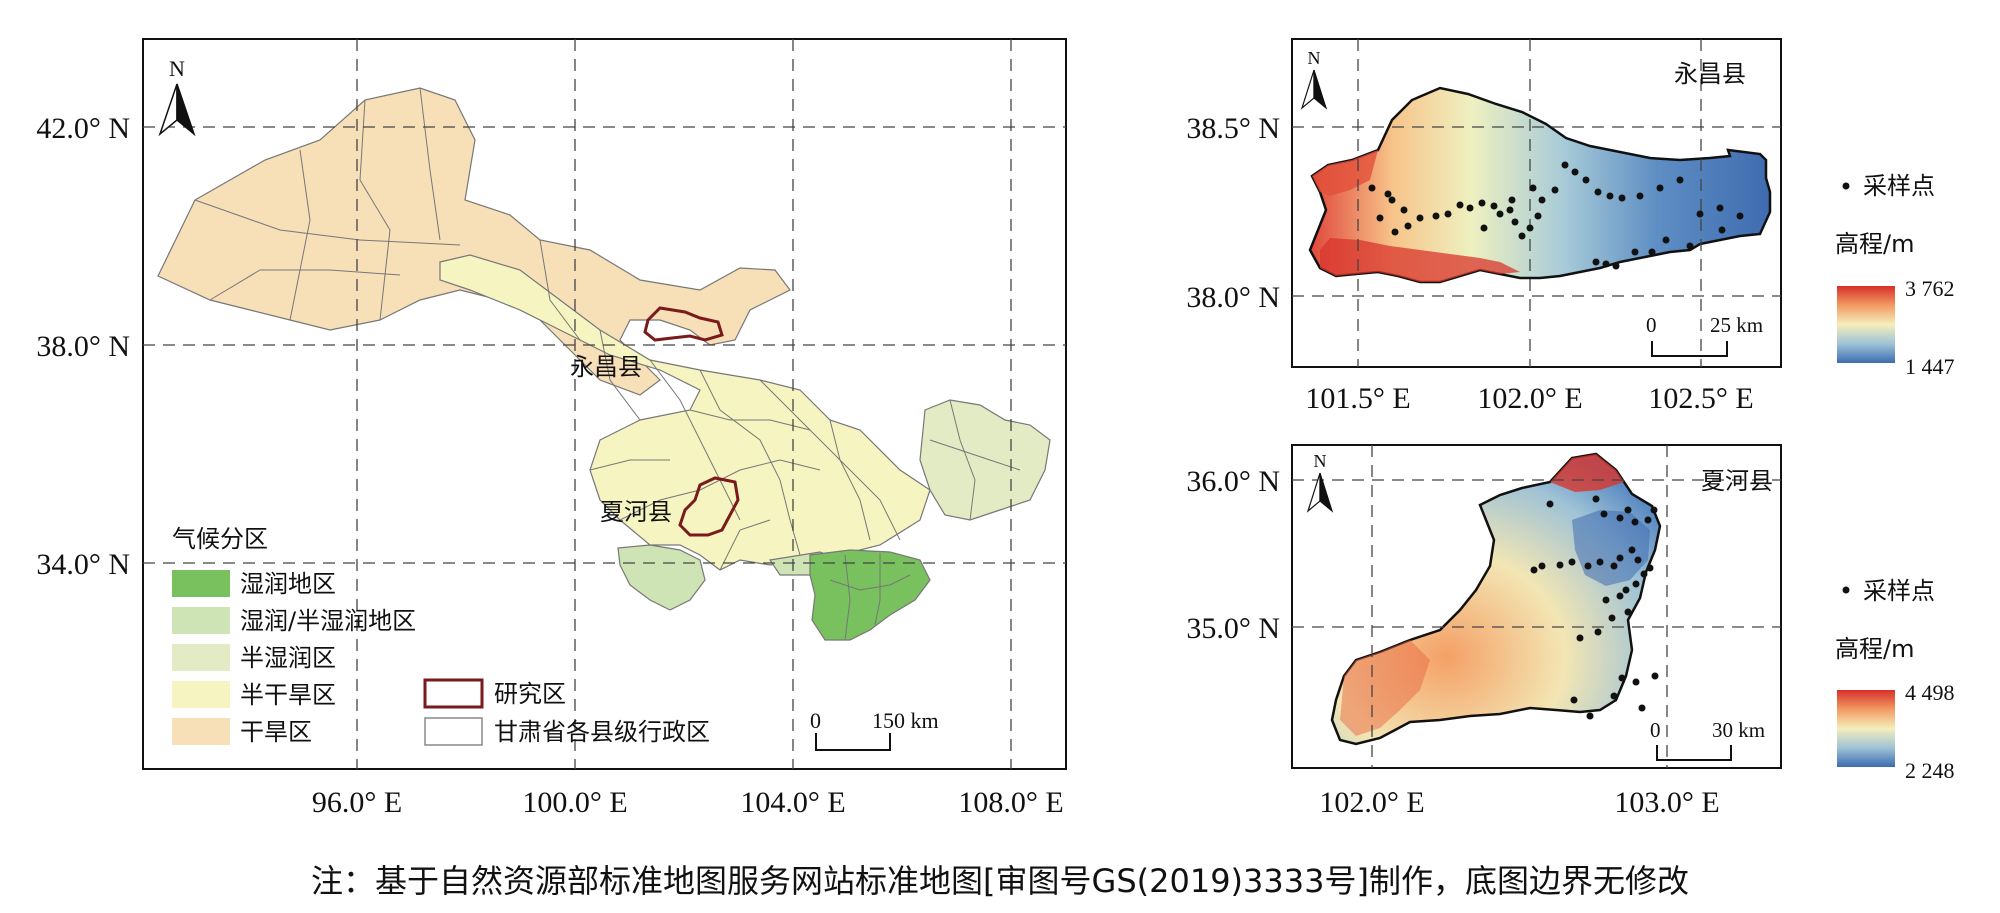  Describe the element at coordinates (870, 595) in the screenshot. I see `humid-zone` at that location.